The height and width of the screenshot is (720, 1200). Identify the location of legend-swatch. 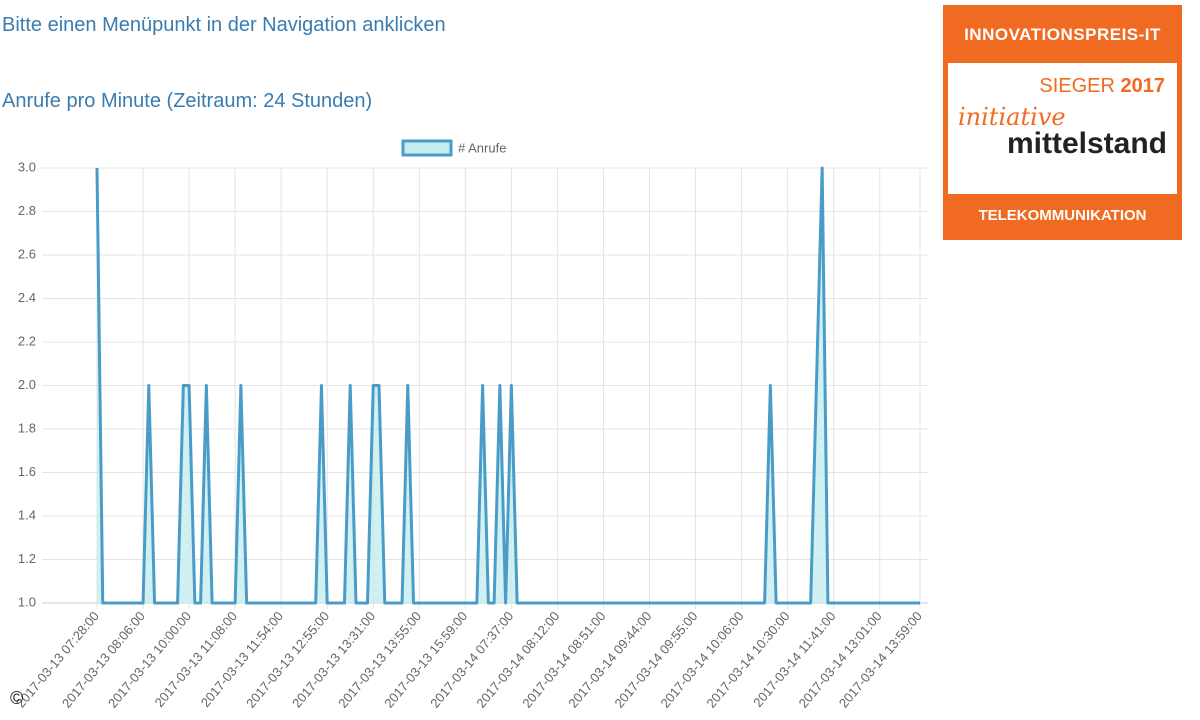
(427, 148).